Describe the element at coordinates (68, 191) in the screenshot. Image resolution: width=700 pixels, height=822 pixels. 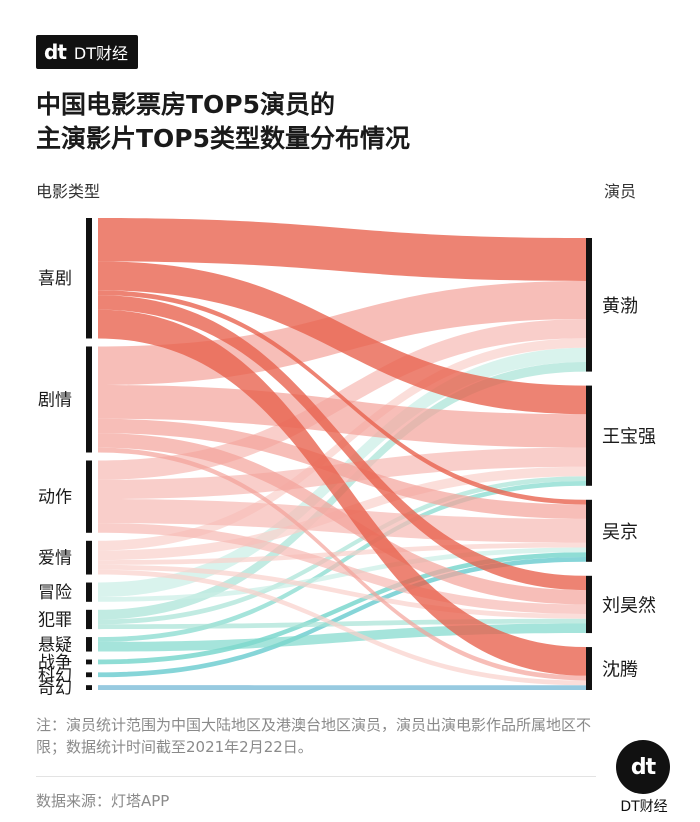
I see `left-column-label: 电影类型` at that location.